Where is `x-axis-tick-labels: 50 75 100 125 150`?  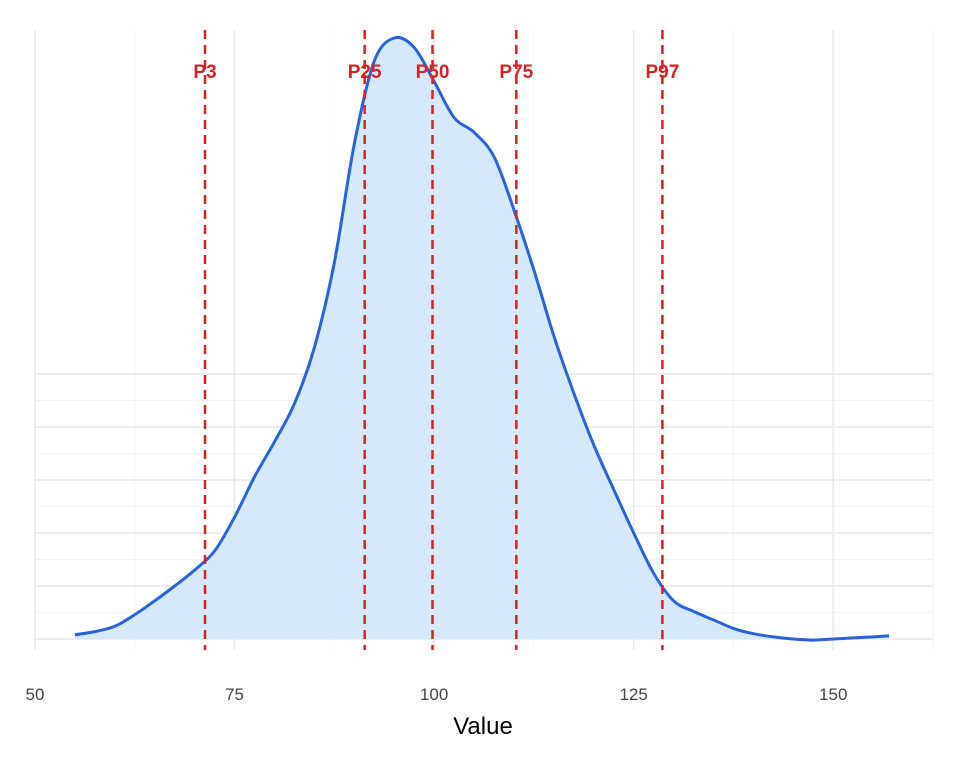 x-axis-tick-labels: 50 75 100 125 150 is located at coordinates (437, 694).